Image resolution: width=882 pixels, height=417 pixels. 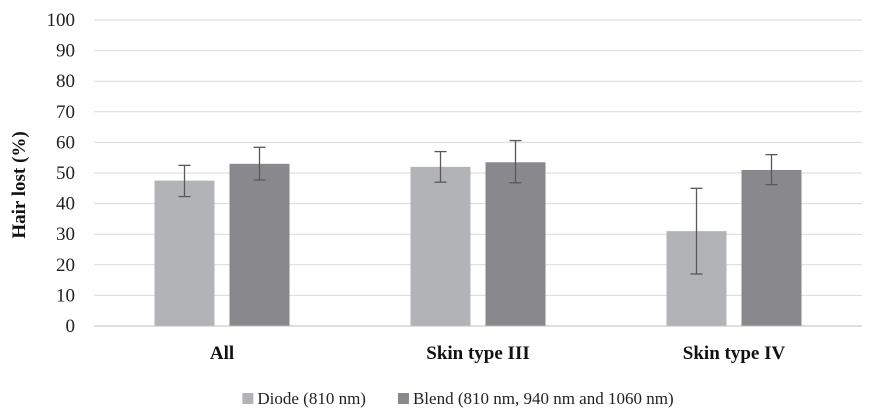 I want to click on legend-label: Blend (810 nm, 940 nm and 1060 nm), so click(x=543, y=398).